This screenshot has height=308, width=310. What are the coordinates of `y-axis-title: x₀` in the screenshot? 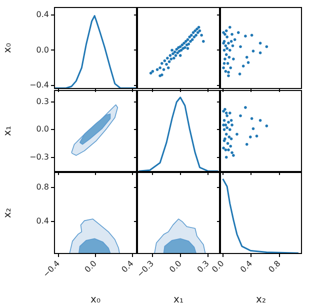 It's located at (8, 48).